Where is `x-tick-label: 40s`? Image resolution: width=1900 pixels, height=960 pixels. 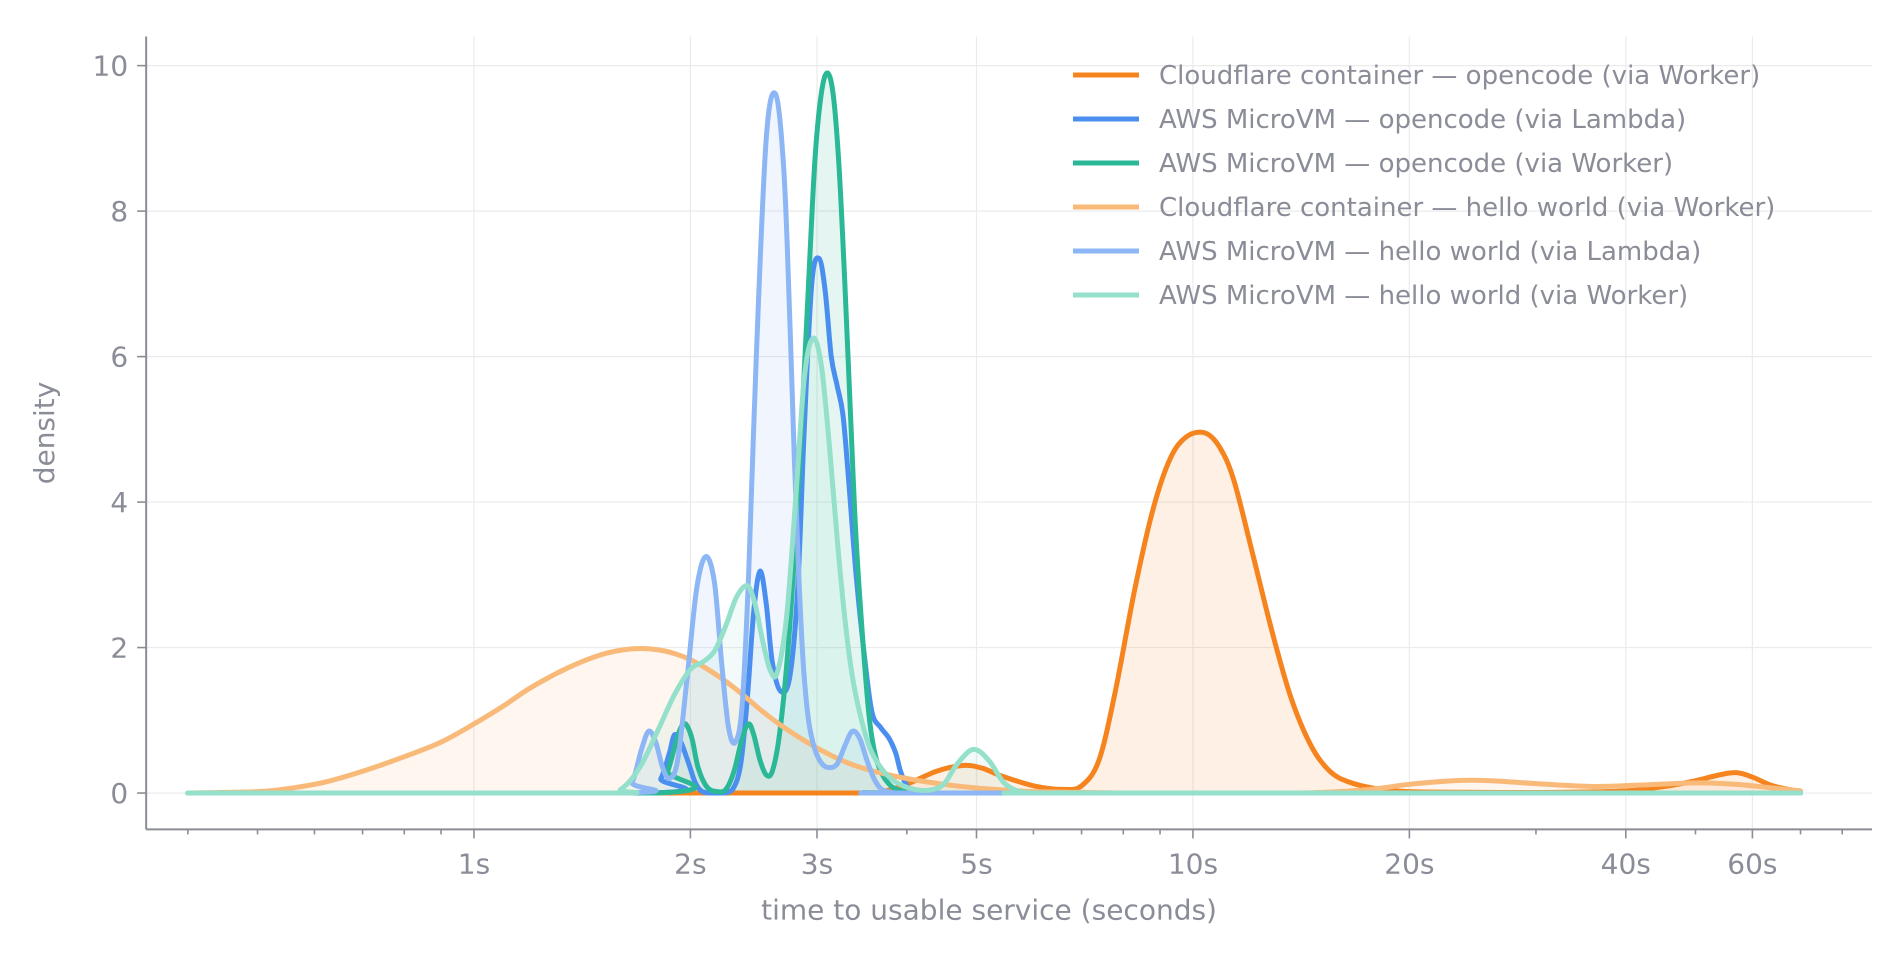
x-tick-label: 40s is located at coordinates (1626, 863).